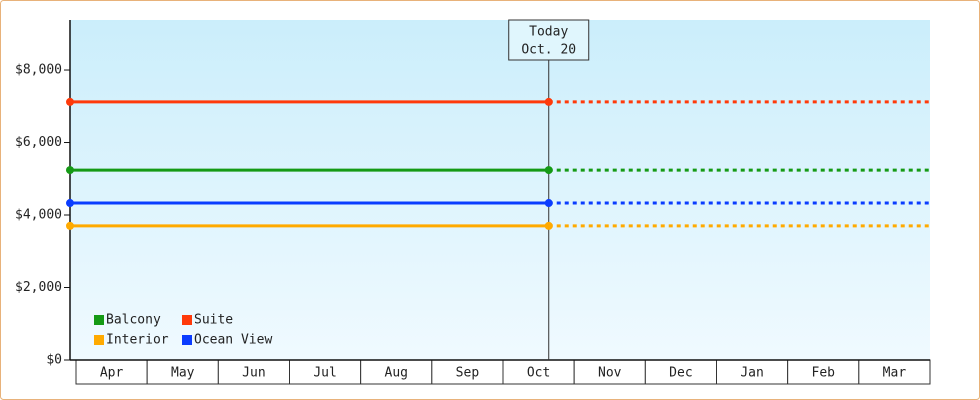  I want to click on y-tick-label: $8,000, so click(38, 70).